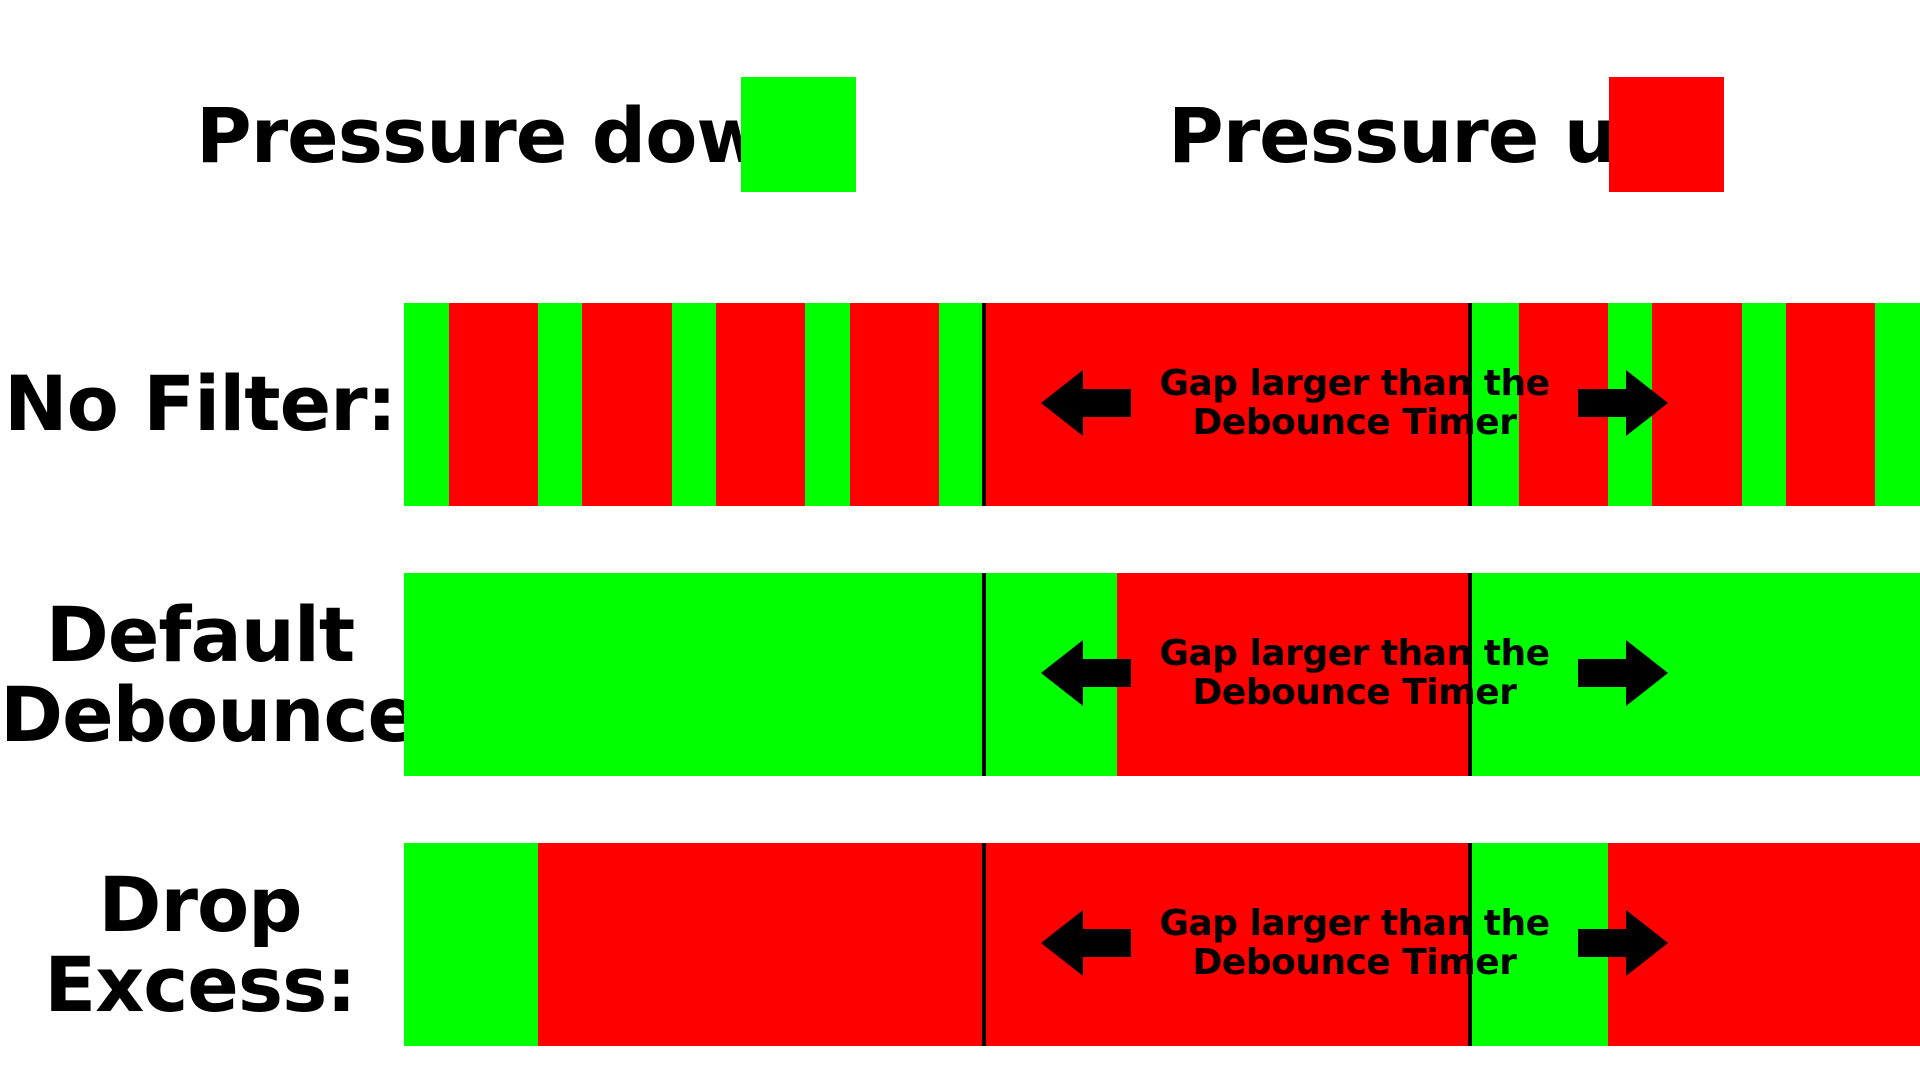  Describe the element at coordinates (200, 984) in the screenshot. I see `row-label-line: Excess:` at that location.